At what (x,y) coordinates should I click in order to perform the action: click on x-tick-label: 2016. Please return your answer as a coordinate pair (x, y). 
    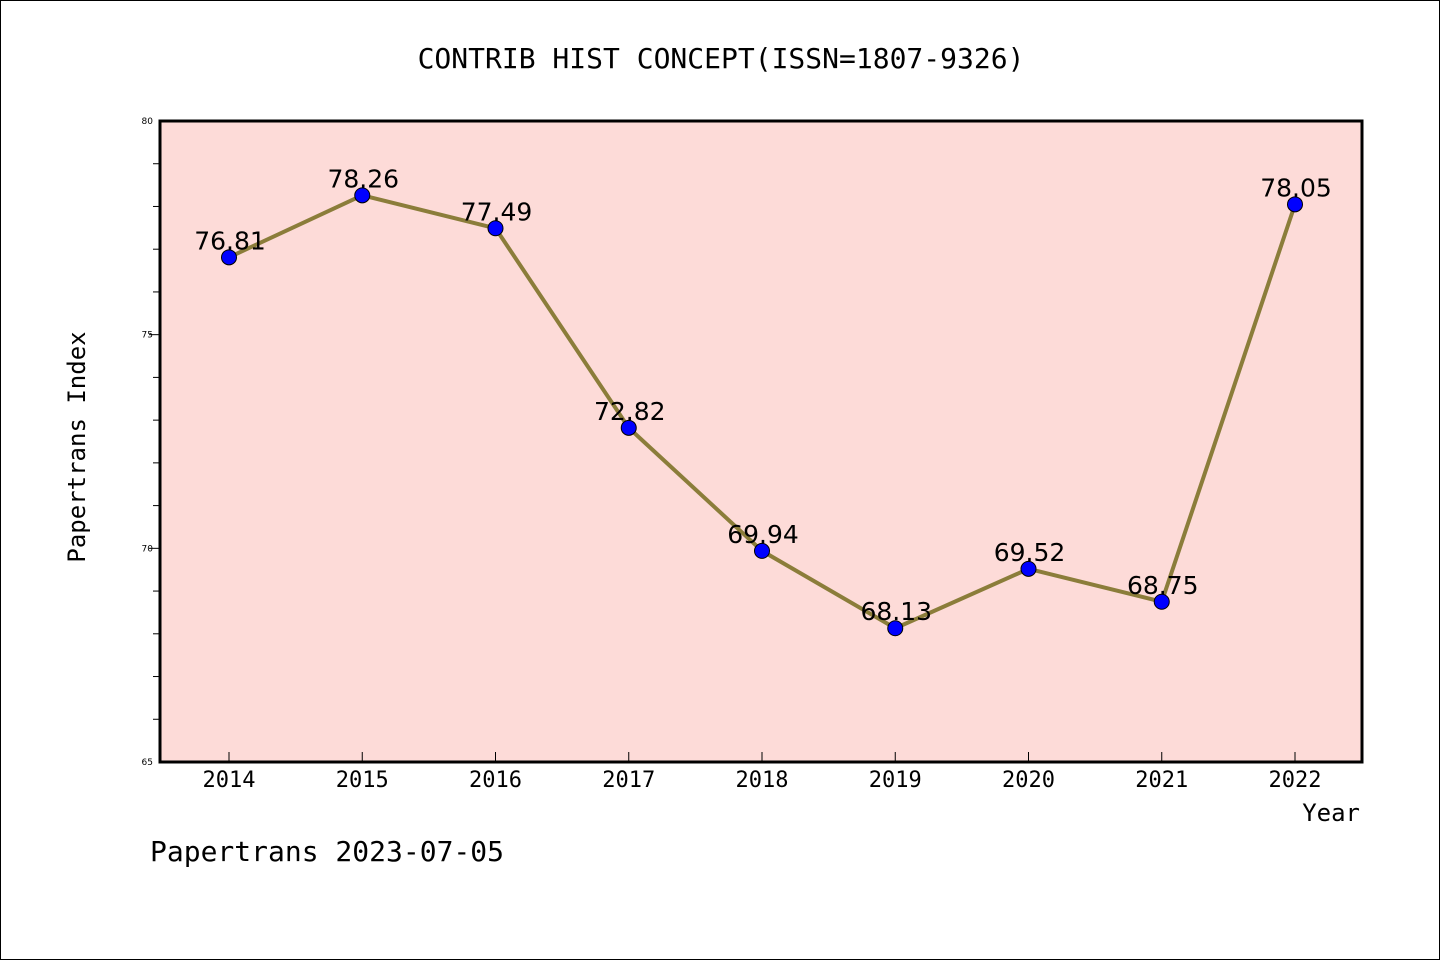
    Looking at the image, I should click on (495, 780).